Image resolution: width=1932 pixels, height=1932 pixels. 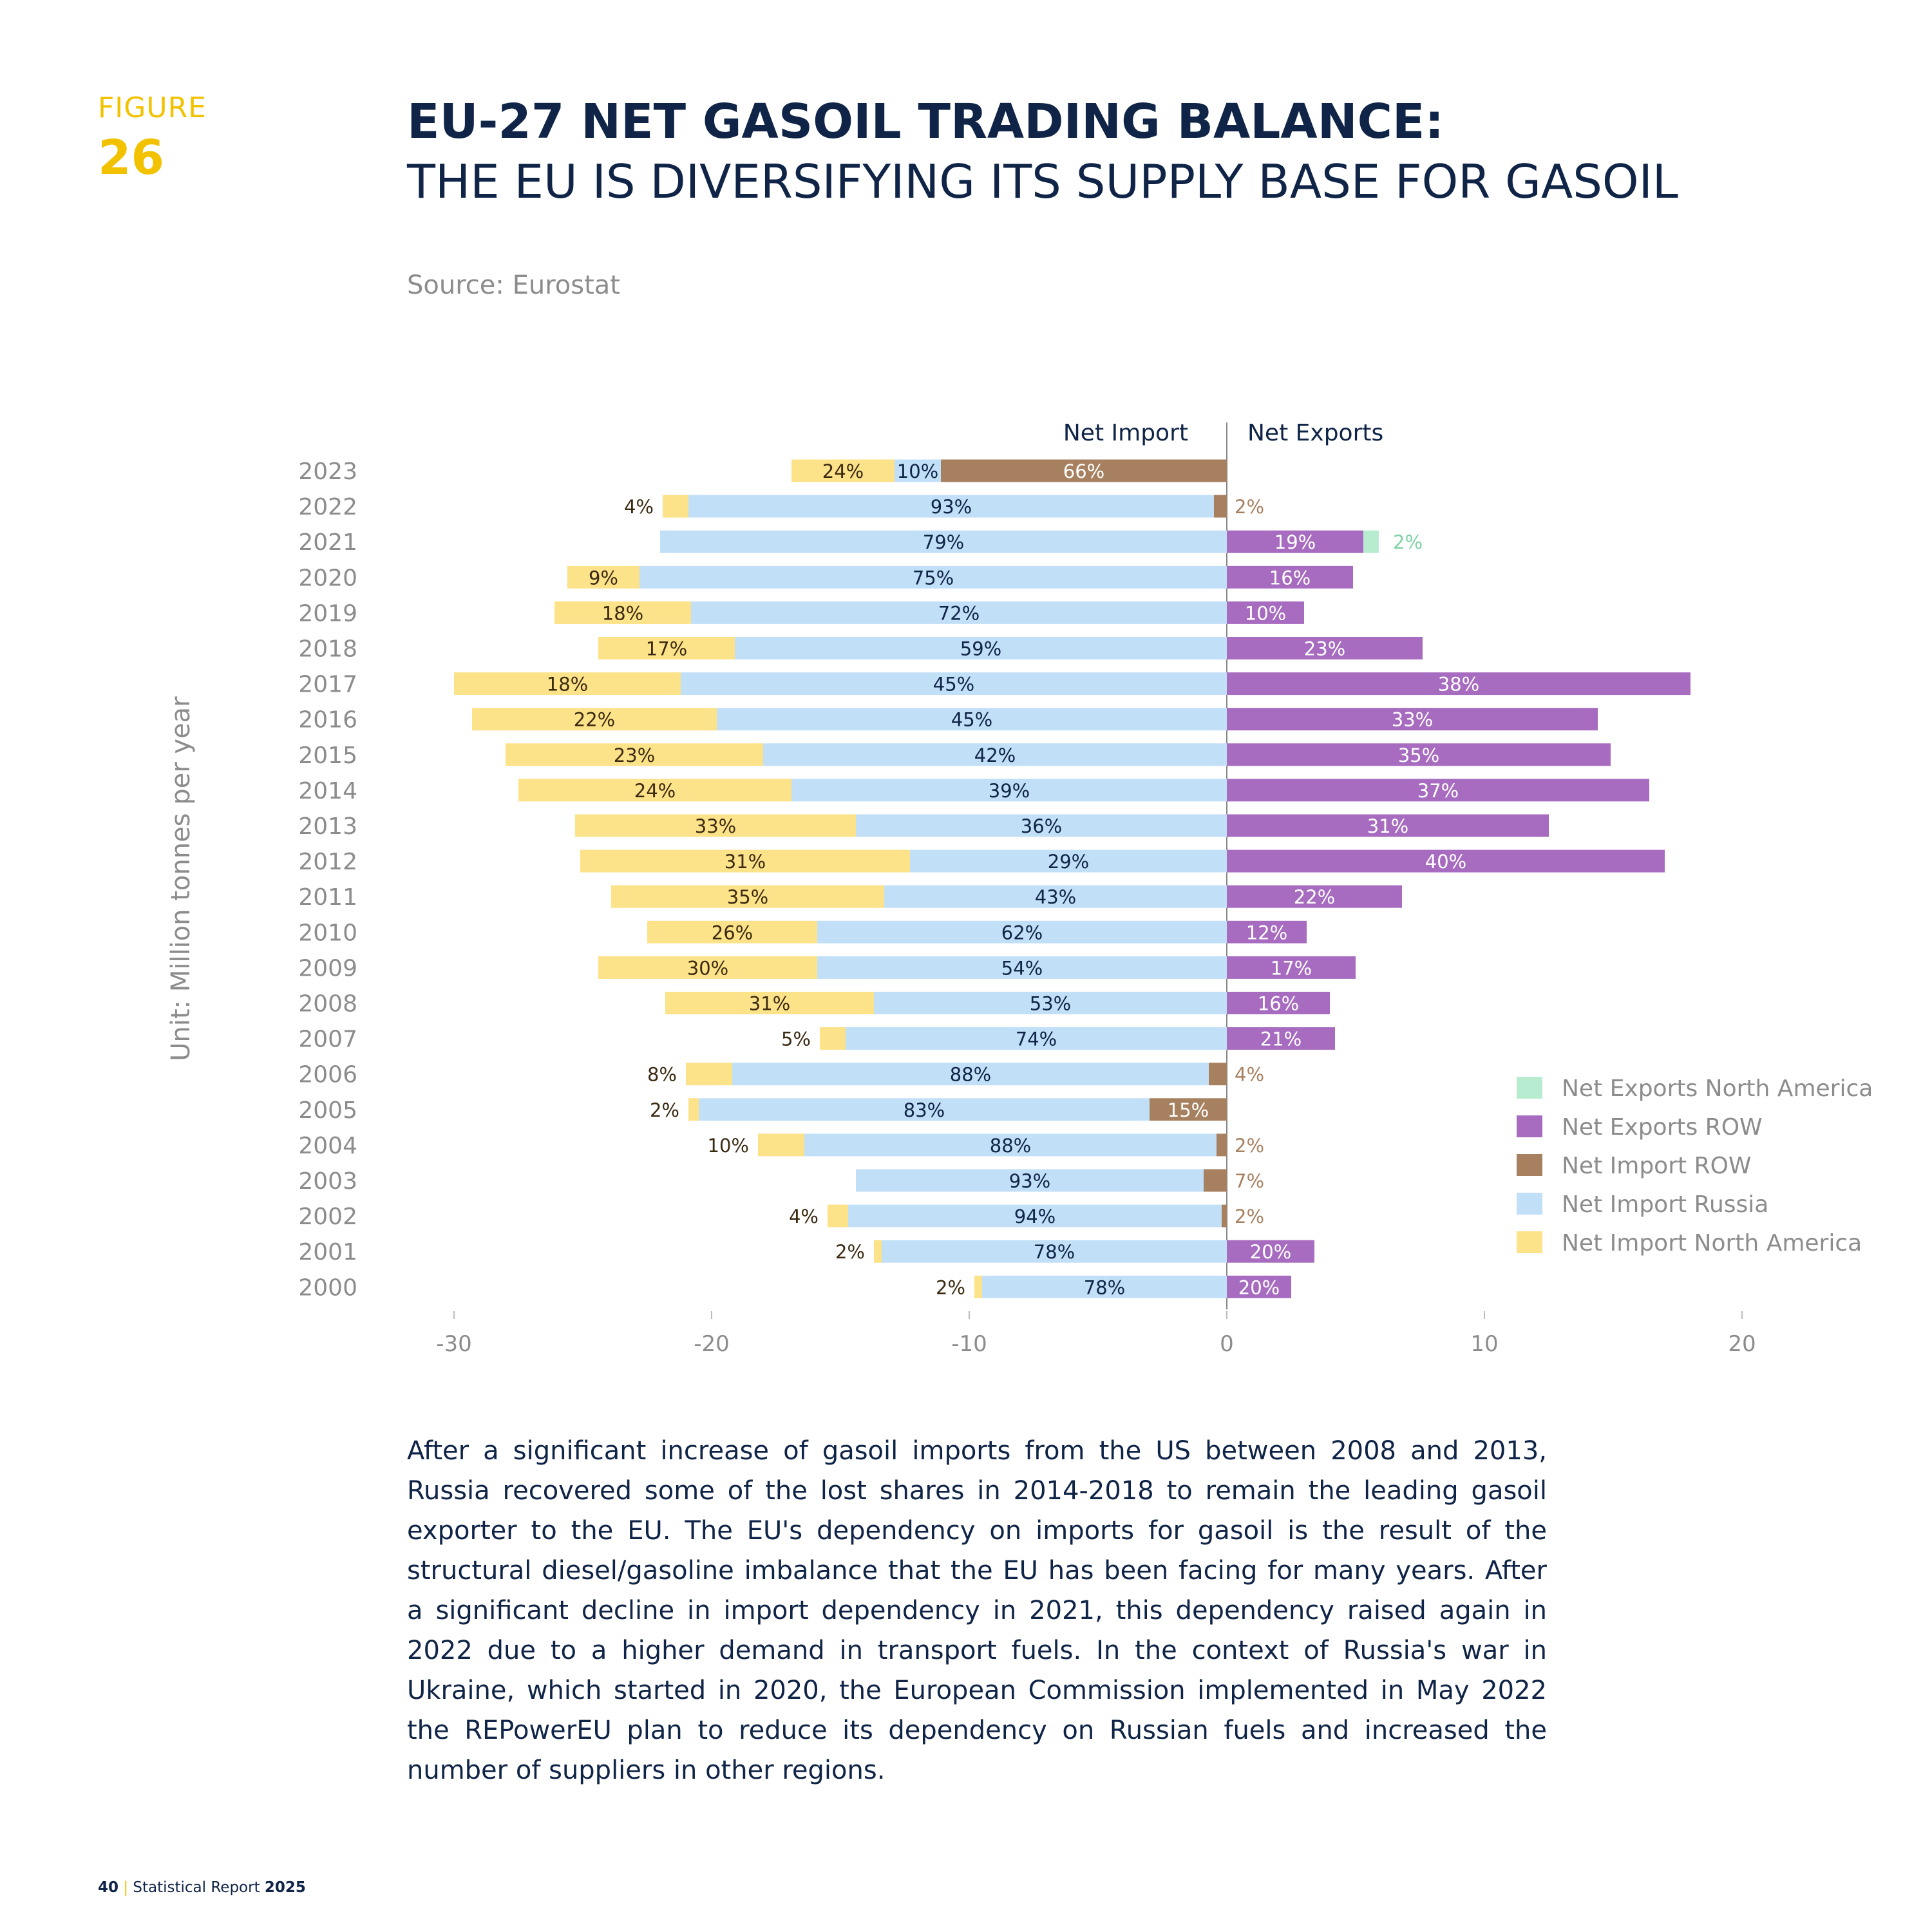 I want to click on bar-value-label: 29%, so click(x=1068, y=862).